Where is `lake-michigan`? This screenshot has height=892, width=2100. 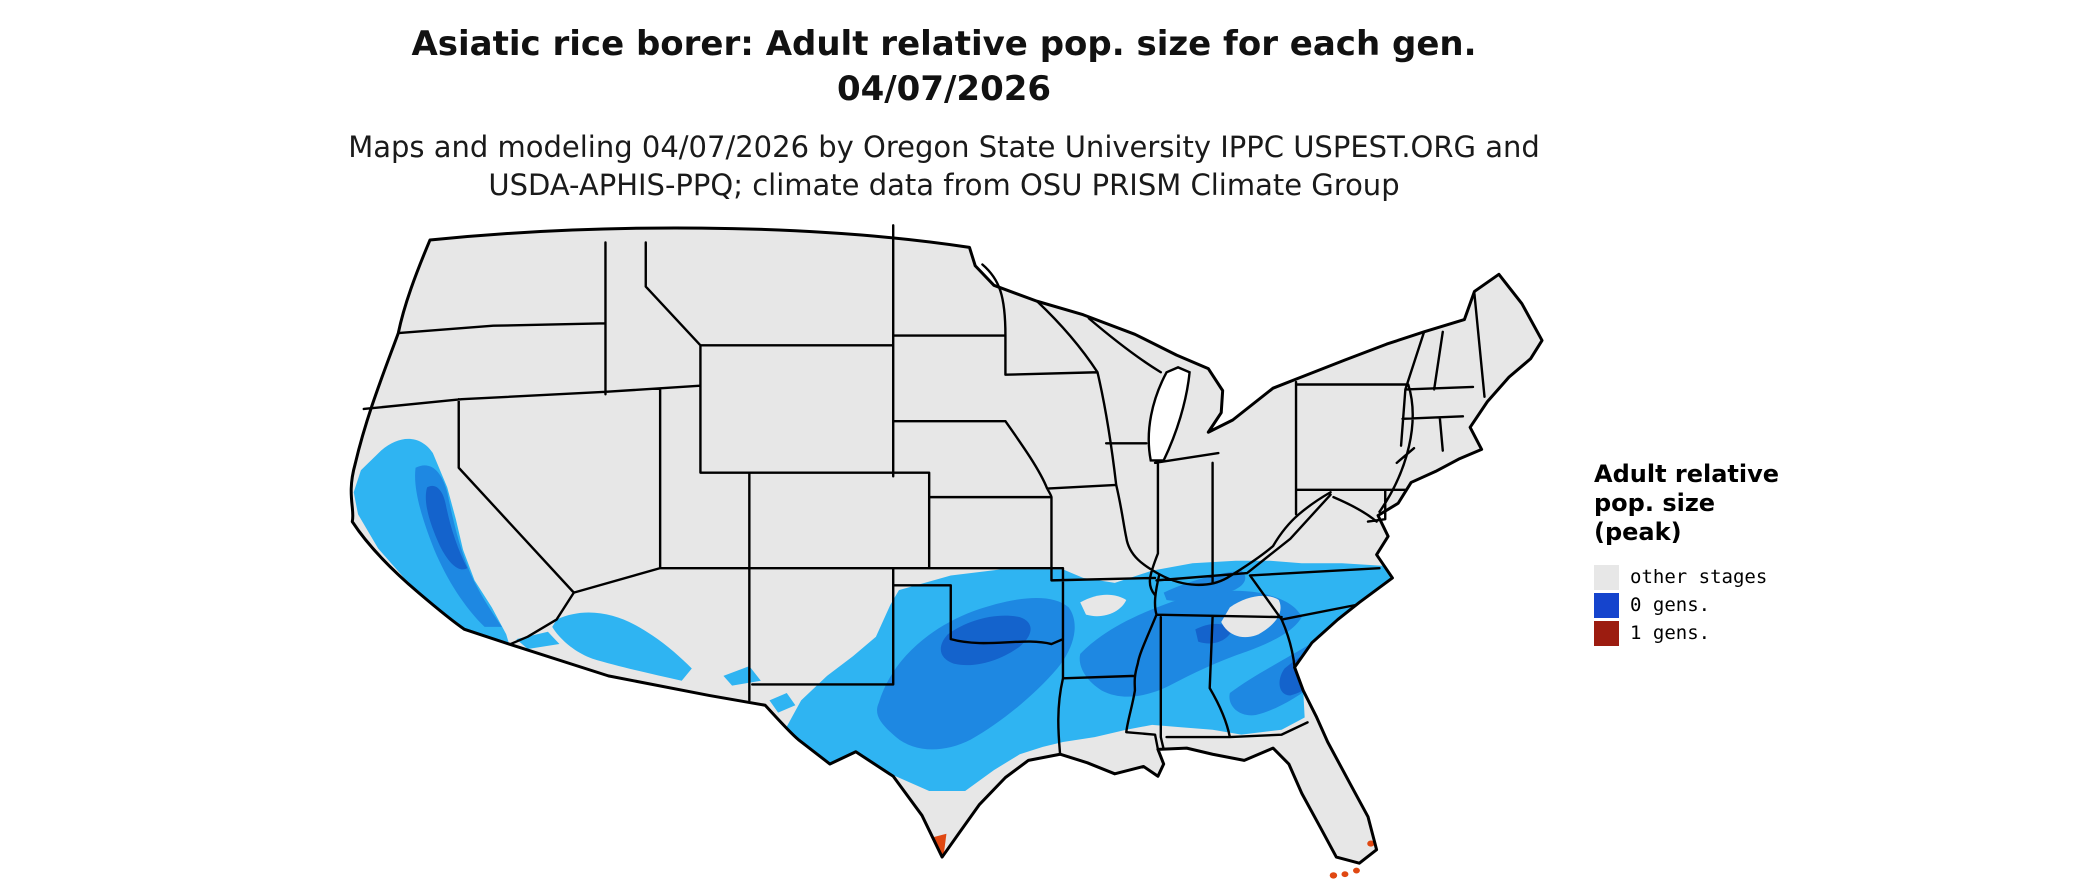
lake-michigan is located at coordinates (1169, 413).